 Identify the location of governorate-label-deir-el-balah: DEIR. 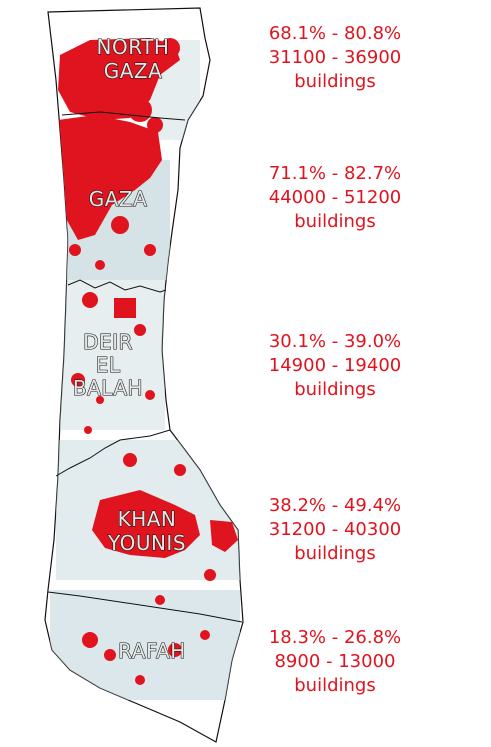
(108, 342).